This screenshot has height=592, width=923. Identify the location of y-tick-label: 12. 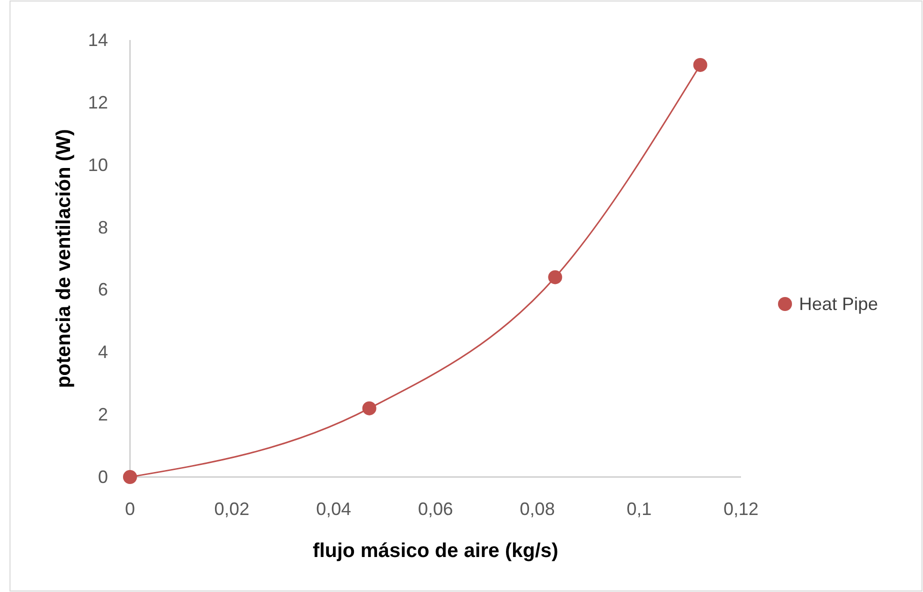
(98, 102).